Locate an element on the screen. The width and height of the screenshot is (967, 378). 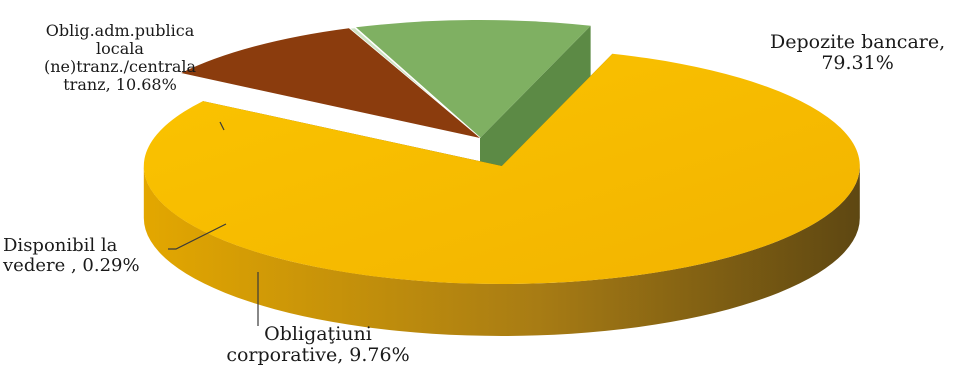
label-depozite-line-1: Depozite bancare, is located at coordinates (858, 42).